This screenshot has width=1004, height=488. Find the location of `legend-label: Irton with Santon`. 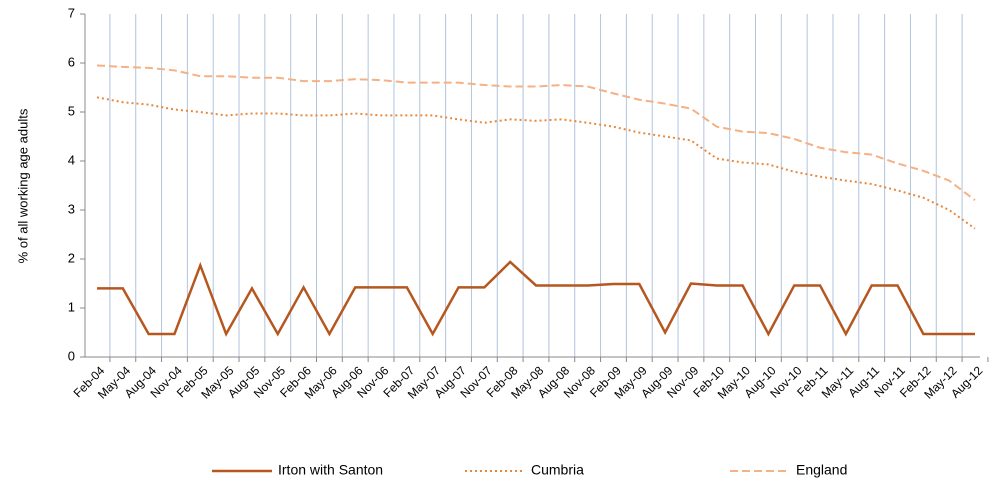

legend-label: Irton with Santon is located at coordinates (330, 470).